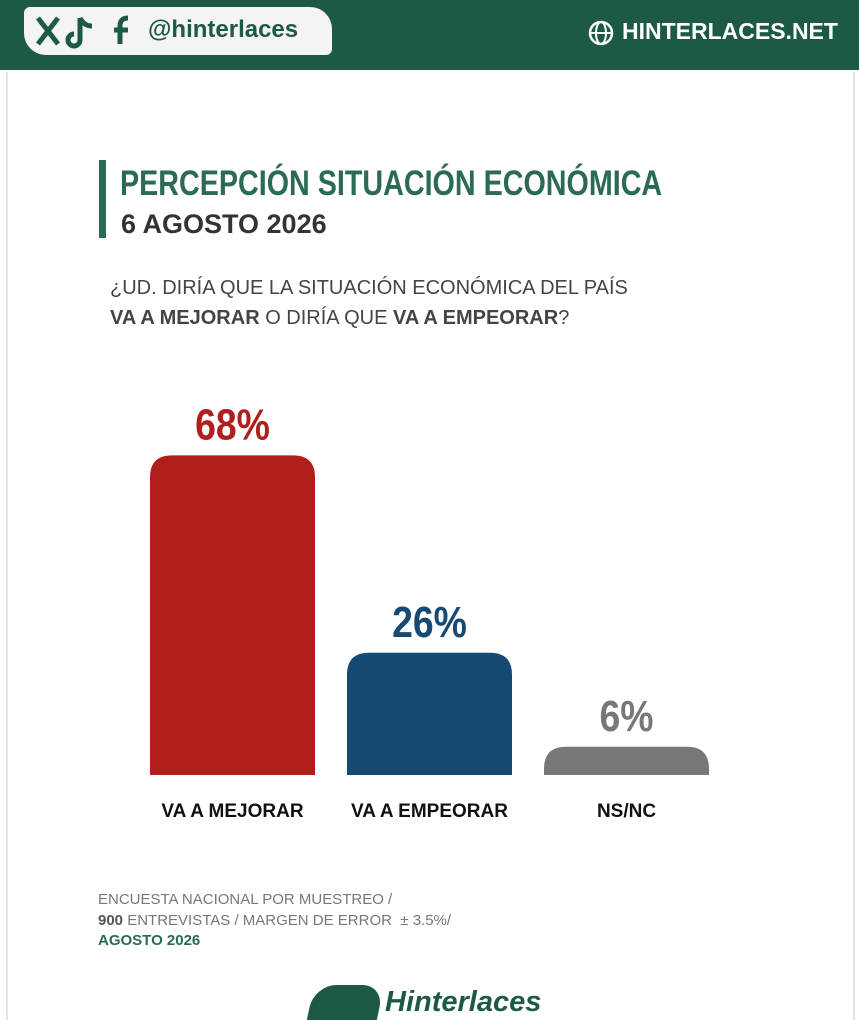 Image resolution: width=859 pixels, height=1020 pixels. What do you see at coordinates (232, 811) in the screenshot?
I see `x-tick-label: VA A MEJORAR` at bounding box center [232, 811].